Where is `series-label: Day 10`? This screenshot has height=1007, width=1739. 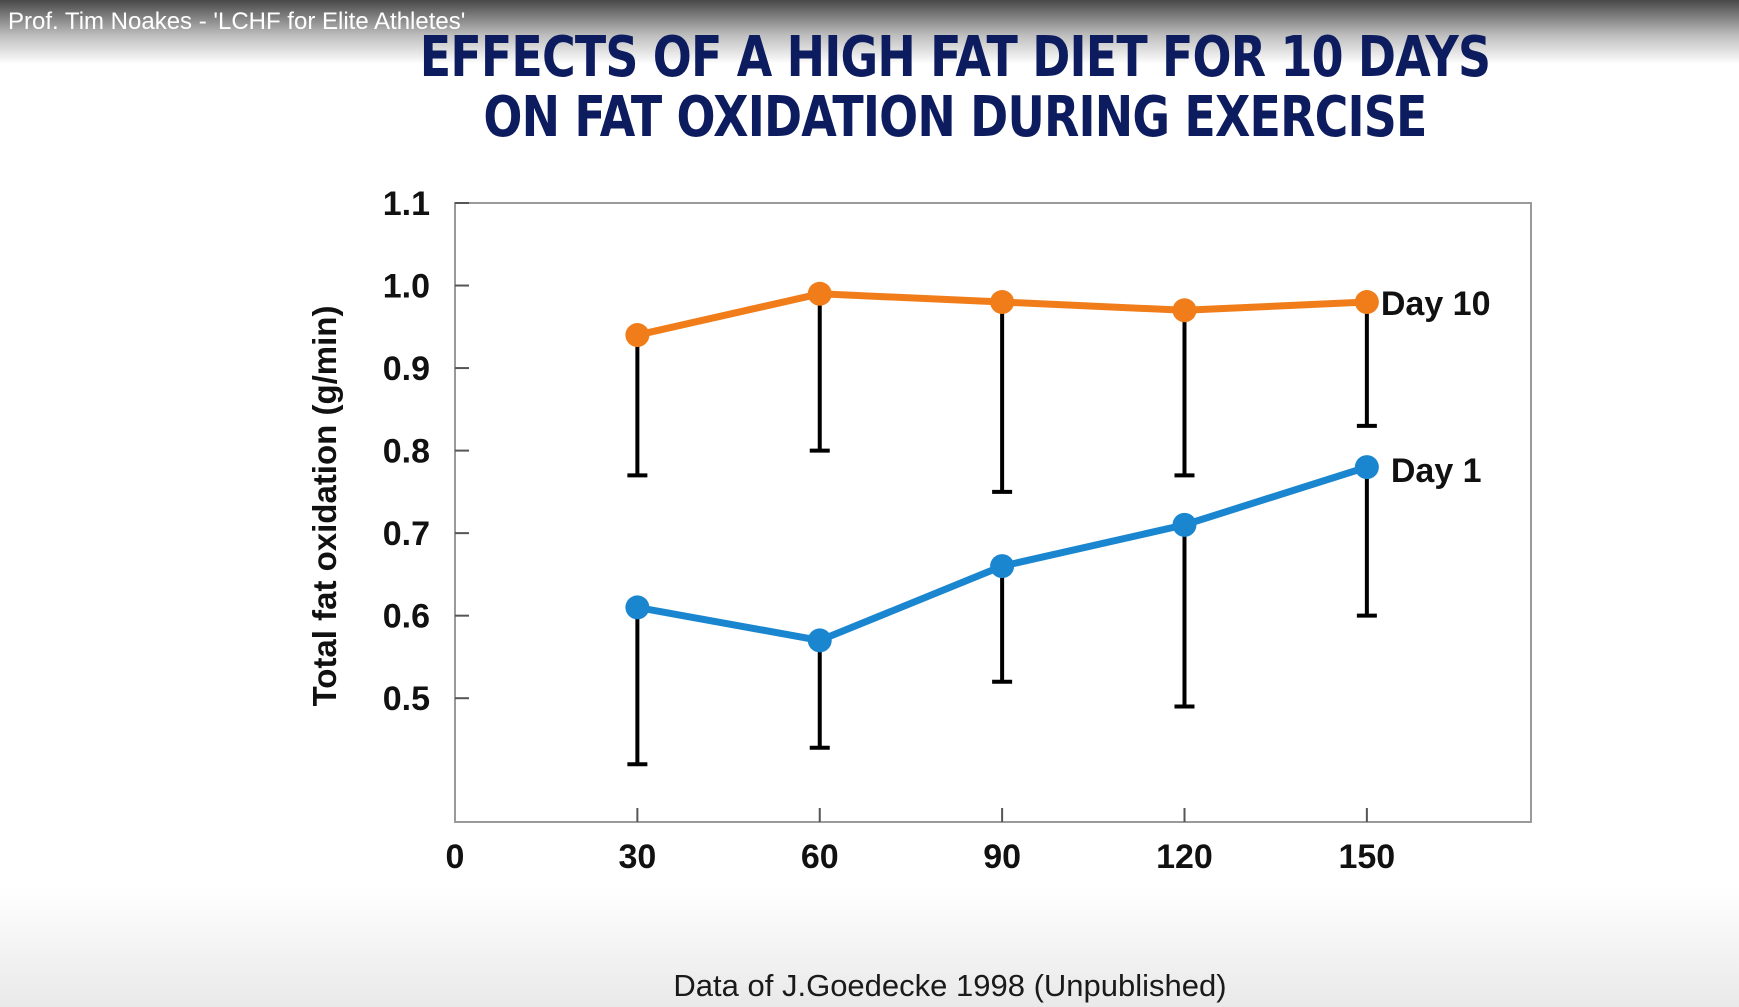
series-label: Day 10 is located at coordinates (1436, 304).